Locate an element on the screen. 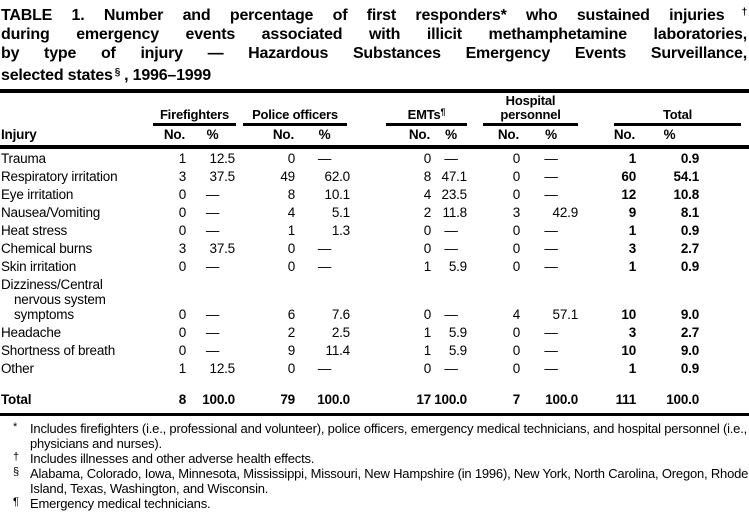  subheader-firefighters-no: No. is located at coordinates (169, 138).